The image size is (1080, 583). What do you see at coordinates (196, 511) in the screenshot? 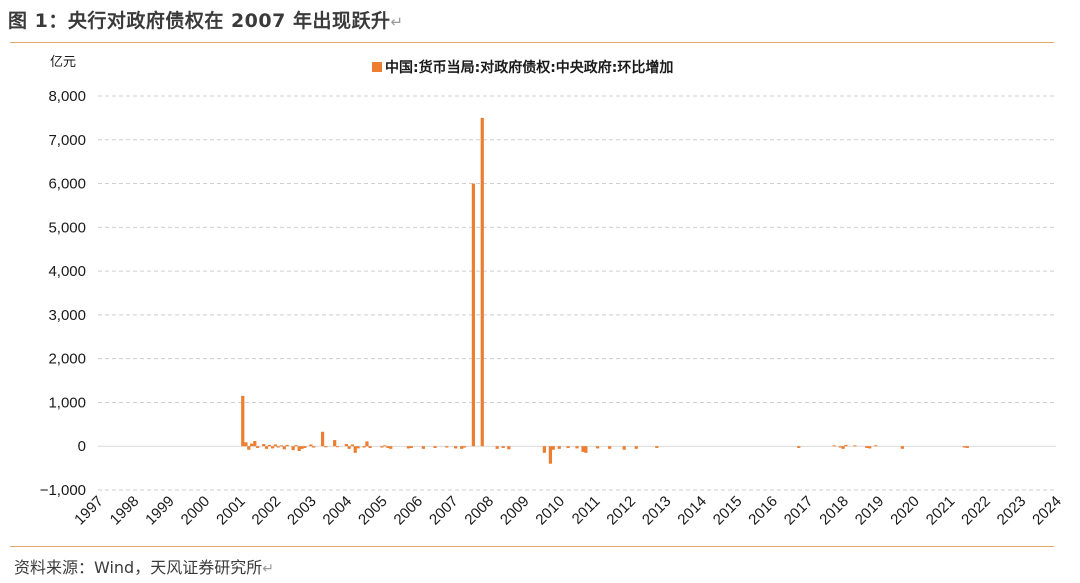
I see `x-tick-label: 2000` at bounding box center [196, 511].